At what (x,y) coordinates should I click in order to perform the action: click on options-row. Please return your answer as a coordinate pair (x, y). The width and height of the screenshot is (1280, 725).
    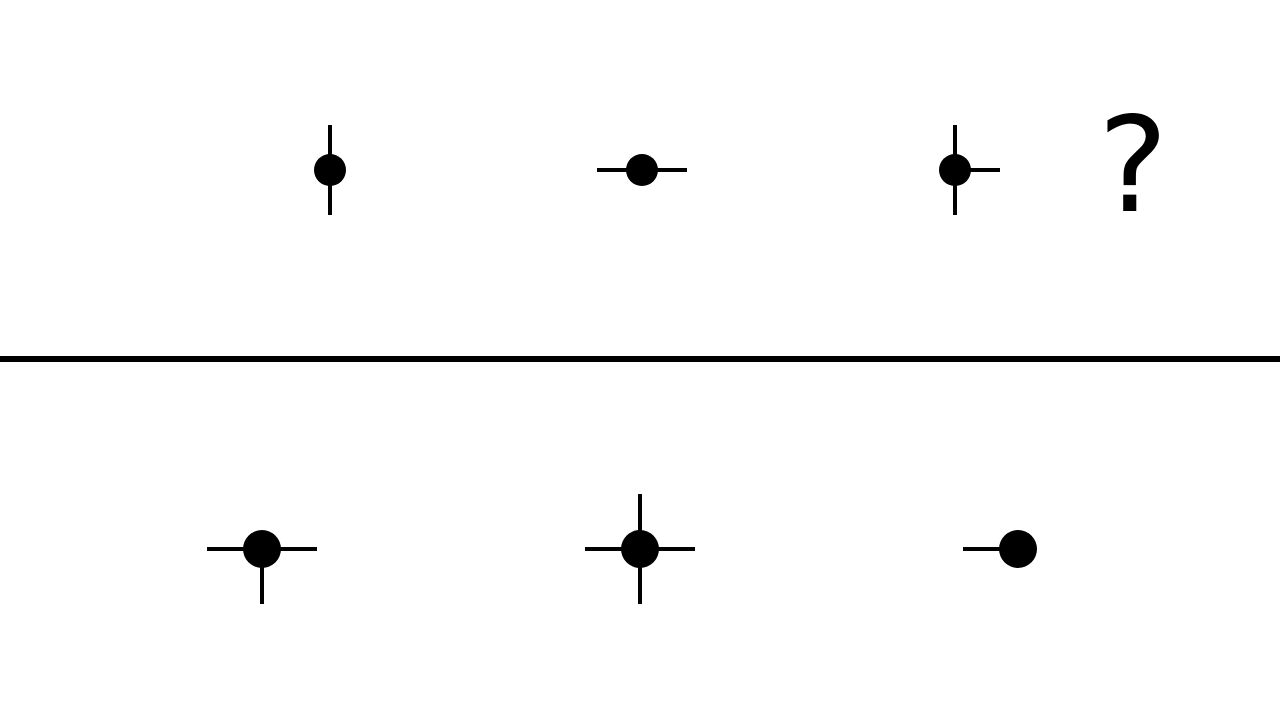
    Looking at the image, I should click on (622, 549).